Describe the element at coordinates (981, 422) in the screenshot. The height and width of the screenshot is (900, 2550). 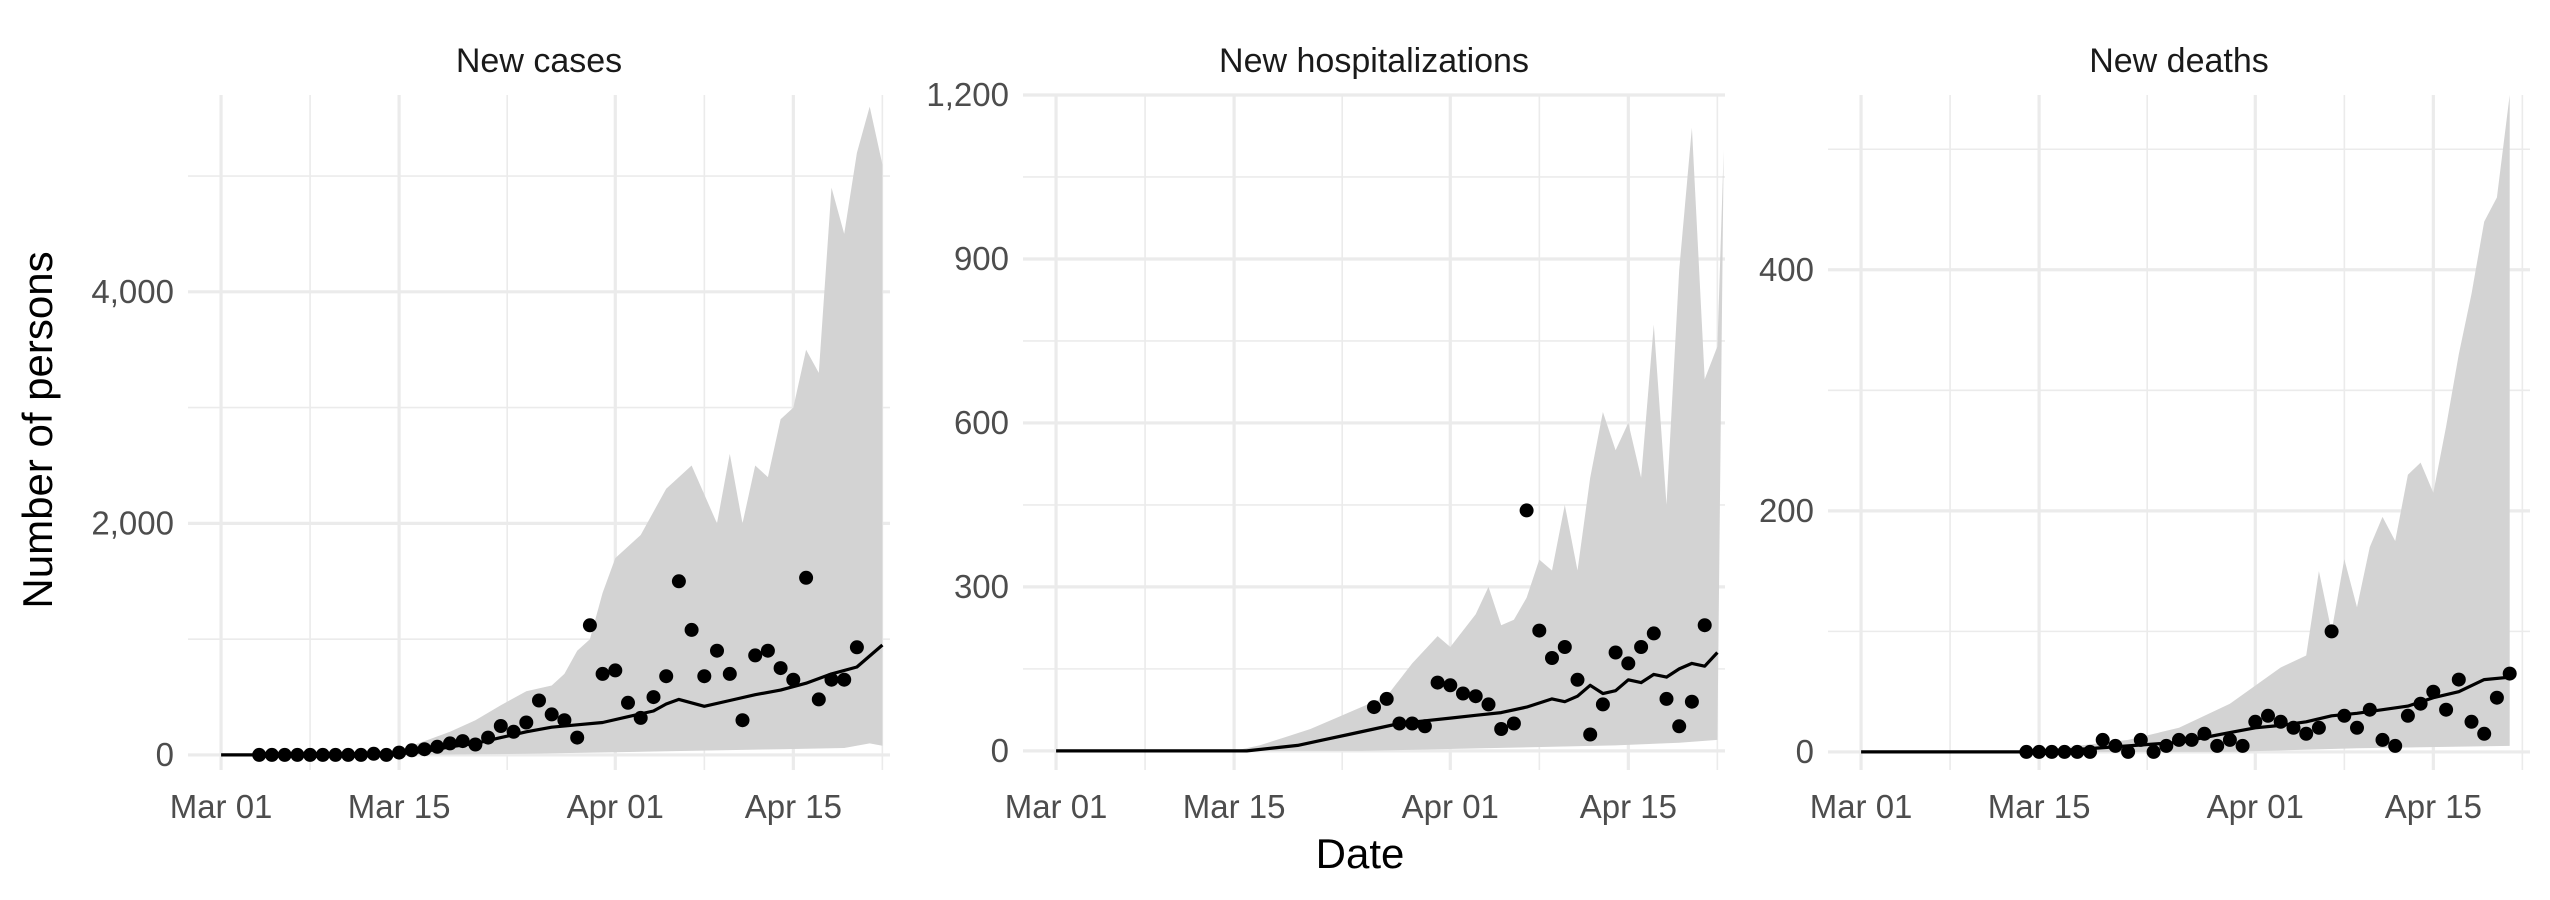
I see `y-tick-label: 600` at that location.